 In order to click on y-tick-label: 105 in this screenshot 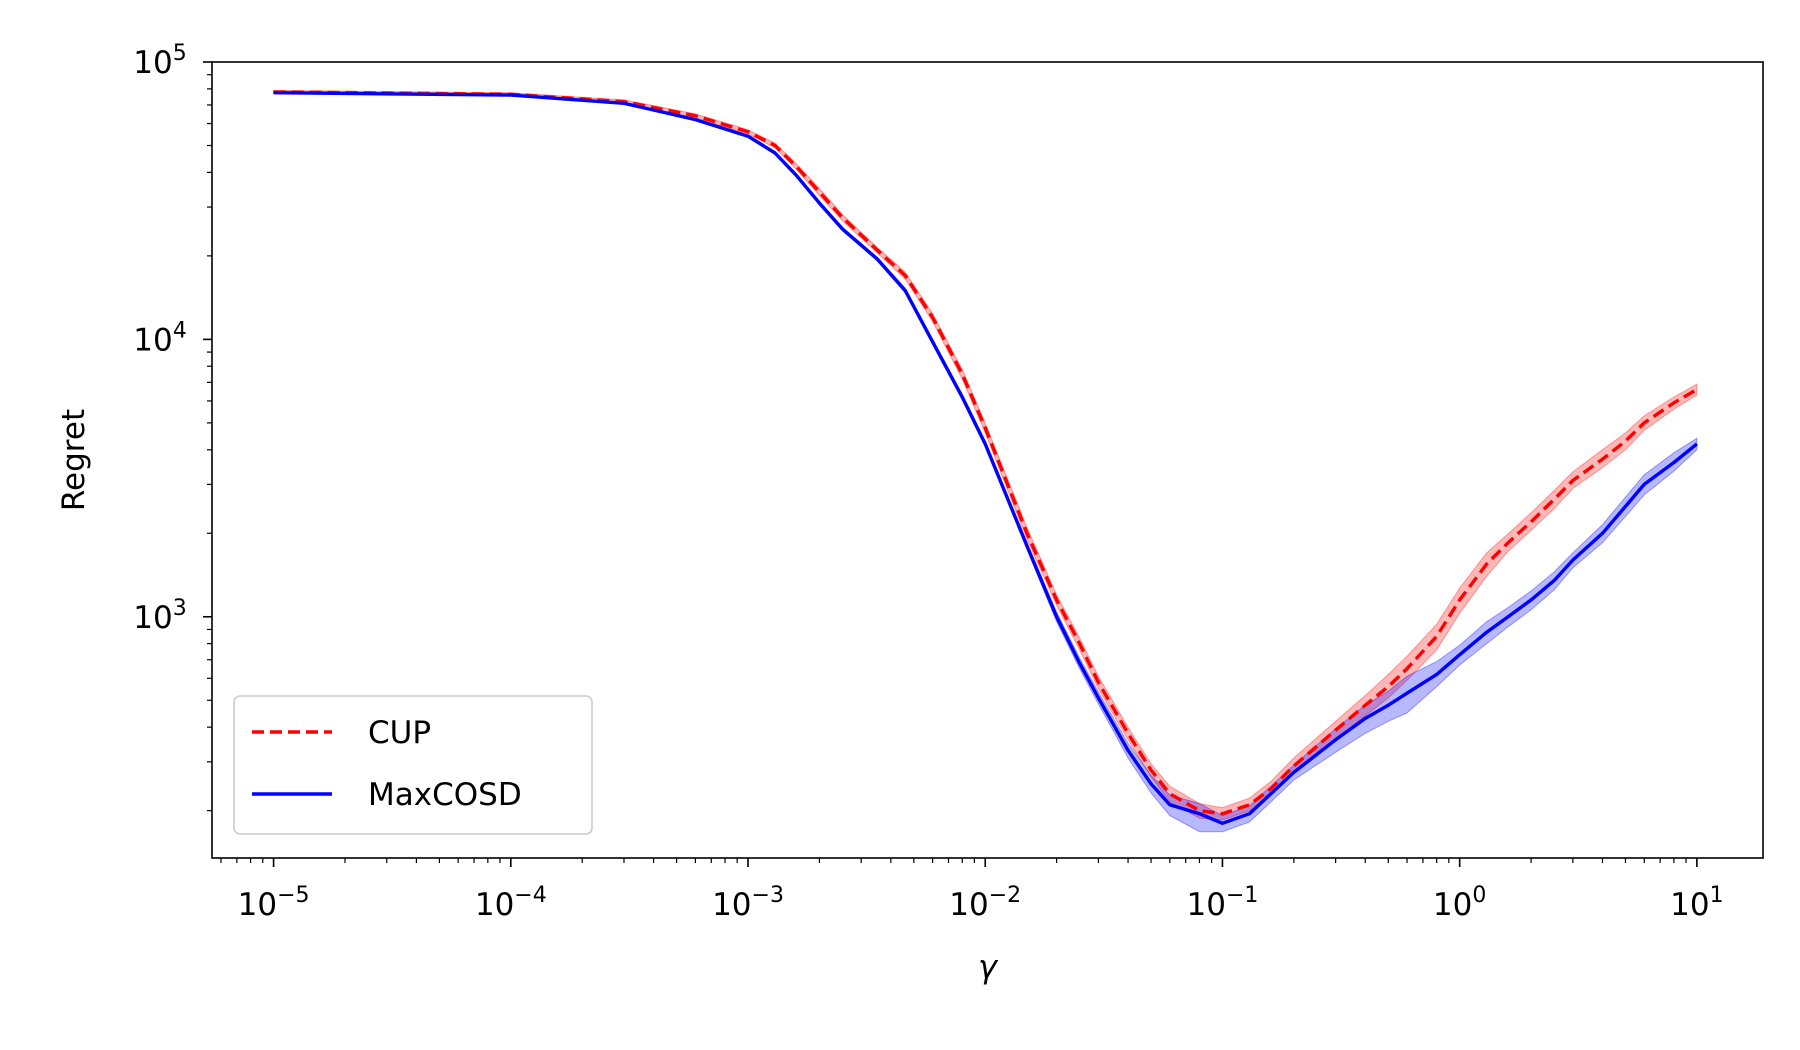, I will do `click(159, 61)`.